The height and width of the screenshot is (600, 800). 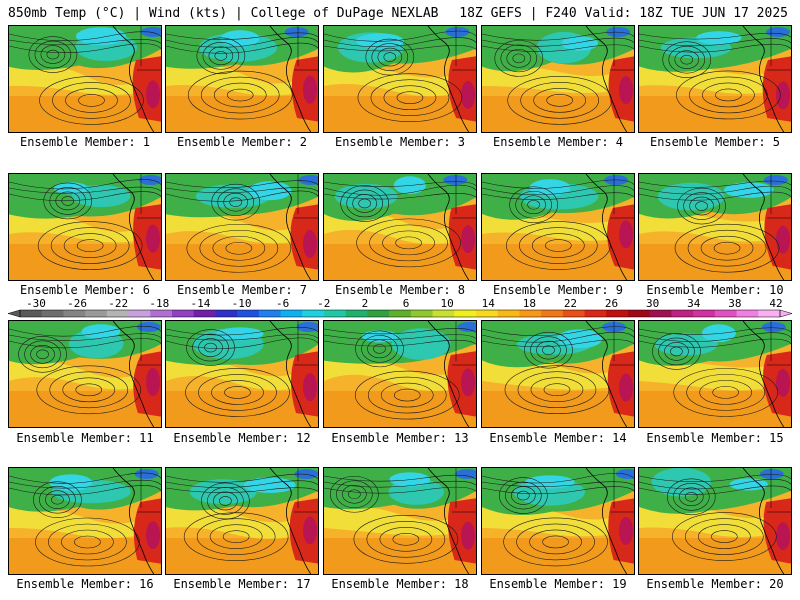 What do you see at coordinates (14, 313) in the screenshot?
I see `colorbar-left-arrow` at bounding box center [14, 313].